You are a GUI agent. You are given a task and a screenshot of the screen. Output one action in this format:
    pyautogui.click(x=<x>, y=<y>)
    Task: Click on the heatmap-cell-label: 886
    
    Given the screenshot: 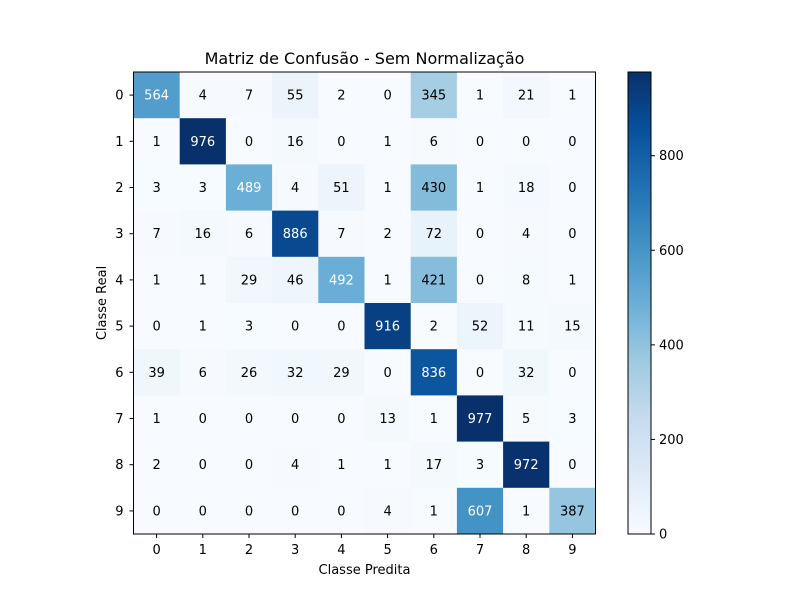 What is the action you would take?
    pyautogui.click(x=295, y=234)
    